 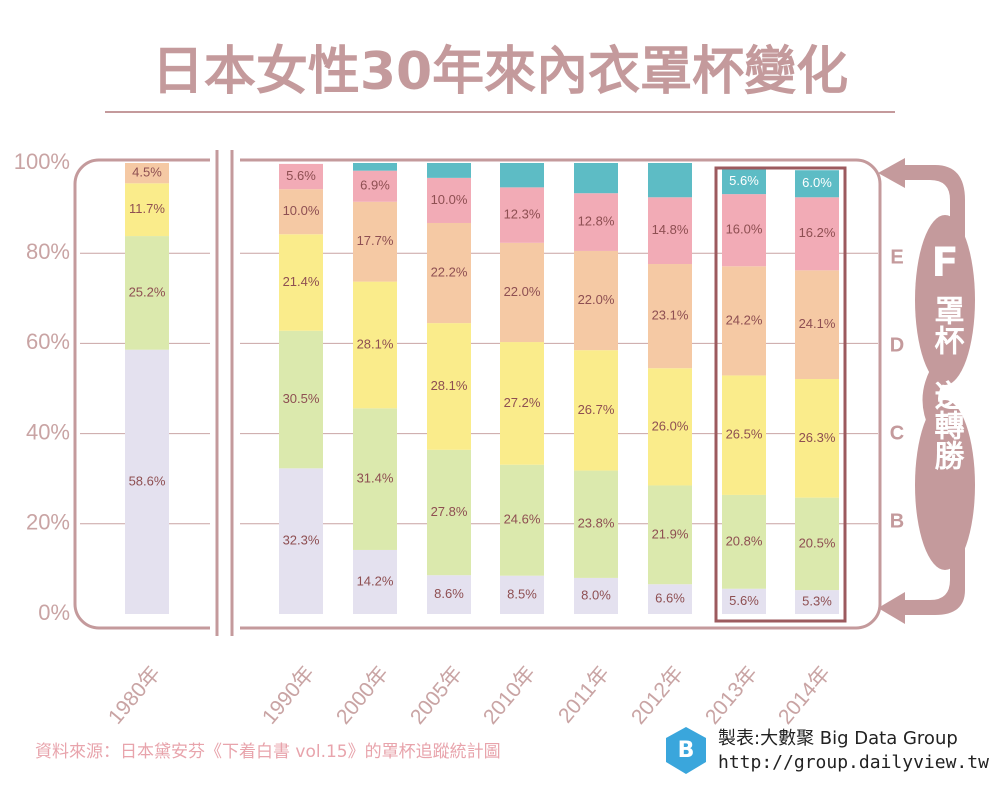 I want to click on legend-label: B, so click(x=897, y=521).